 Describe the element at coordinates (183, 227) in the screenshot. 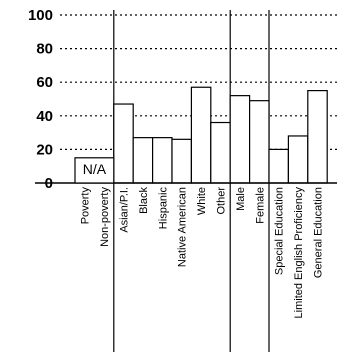

I see `category-label: Native American` at that location.